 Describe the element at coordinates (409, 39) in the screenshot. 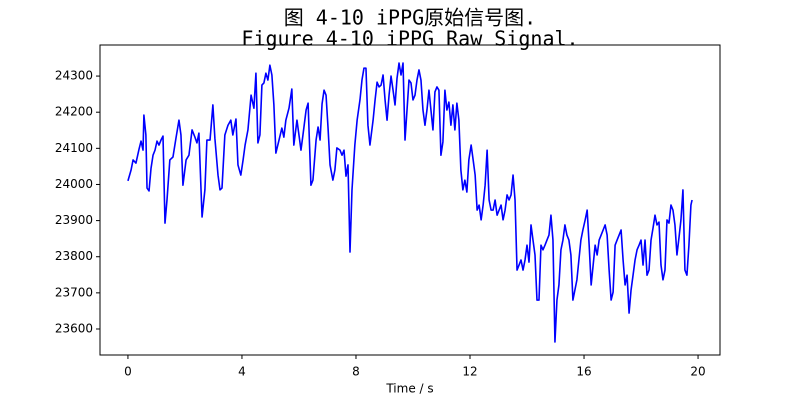

I see `chart-subtitle: Figure 4-10 iPPG Raw Signal.` at that location.